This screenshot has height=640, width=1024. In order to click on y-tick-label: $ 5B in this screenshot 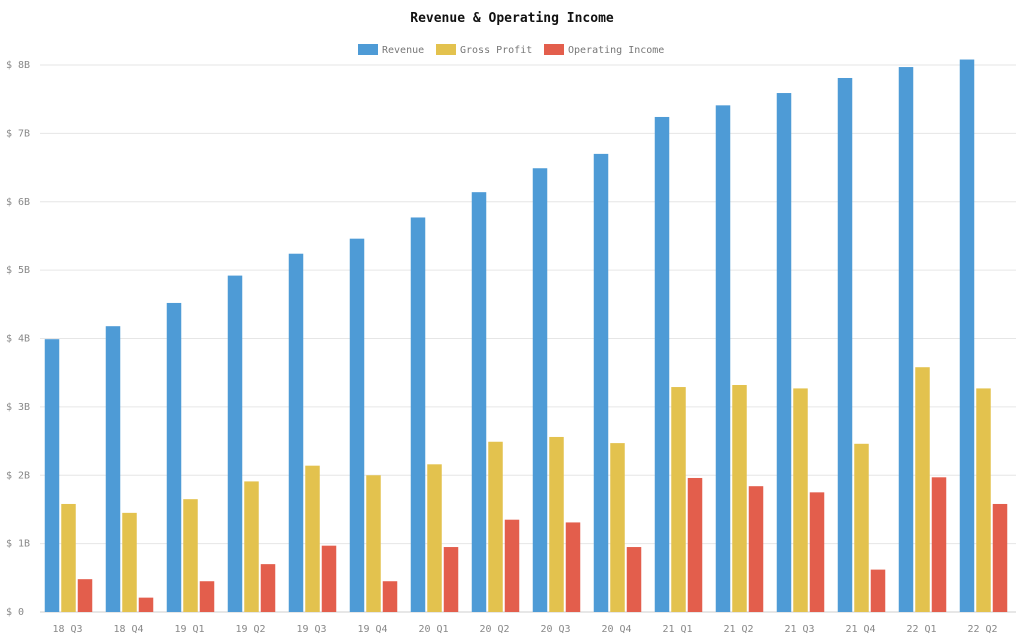, I will do `click(18, 270)`.